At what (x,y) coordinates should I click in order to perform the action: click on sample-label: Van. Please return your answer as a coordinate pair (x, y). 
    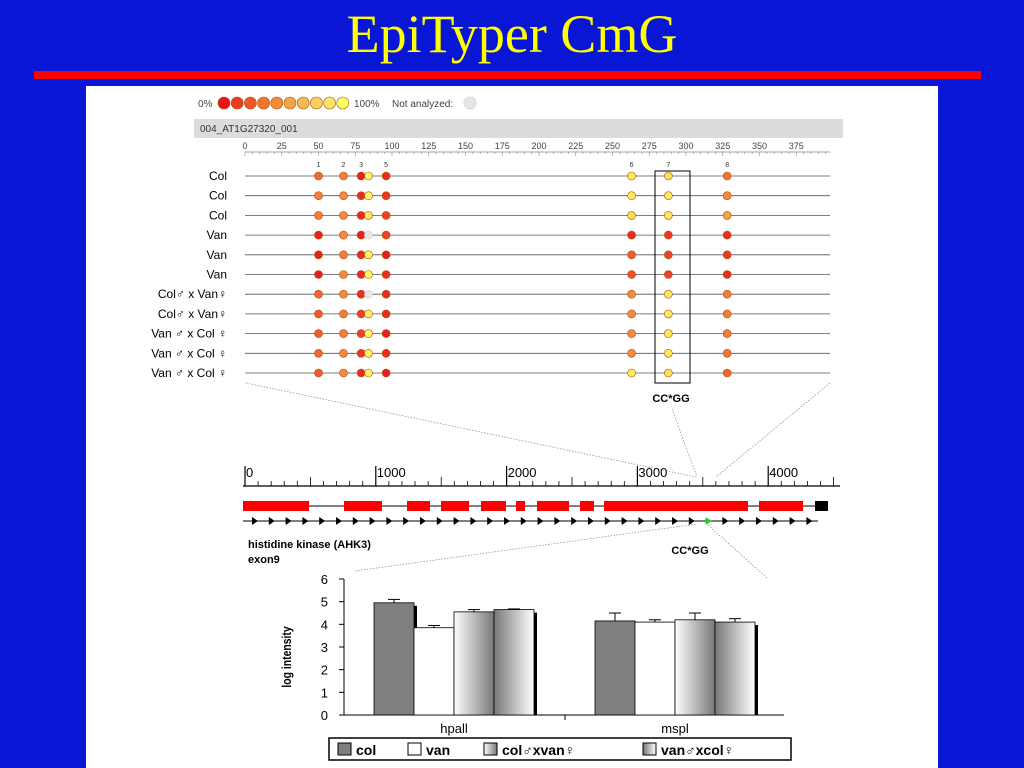
    Looking at the image, I should click on (217, 275).